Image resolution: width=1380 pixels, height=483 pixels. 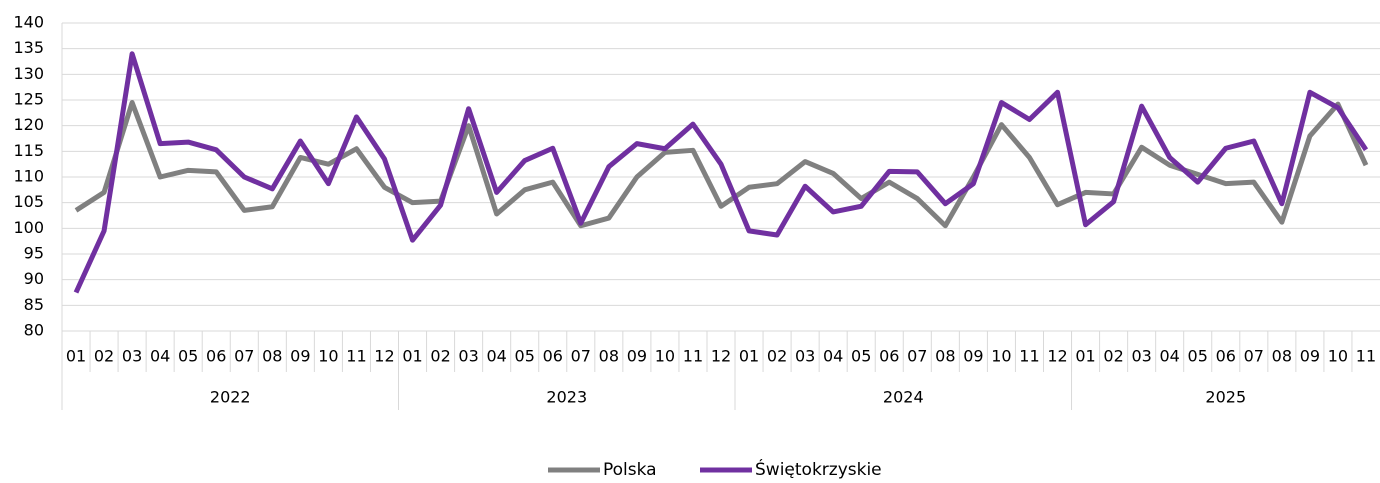 What do you see at coordinates (566, 397) in the screenshot?
I see `x-group-label: 2023` at bounding box center [566, 397].